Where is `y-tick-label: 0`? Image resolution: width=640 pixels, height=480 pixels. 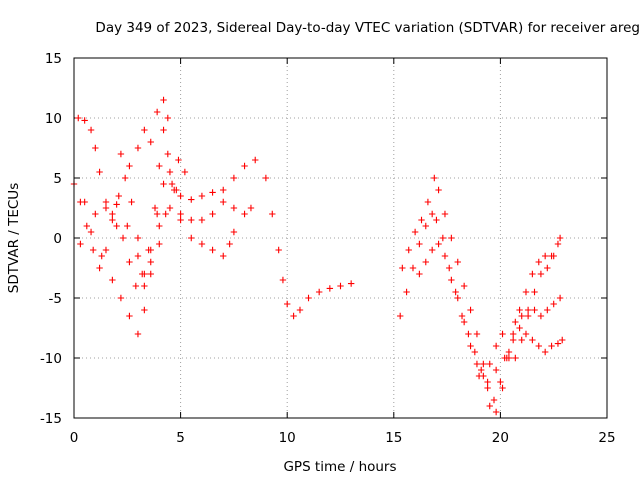
y-tick-label: 0 is located at coordinates (57, 239).